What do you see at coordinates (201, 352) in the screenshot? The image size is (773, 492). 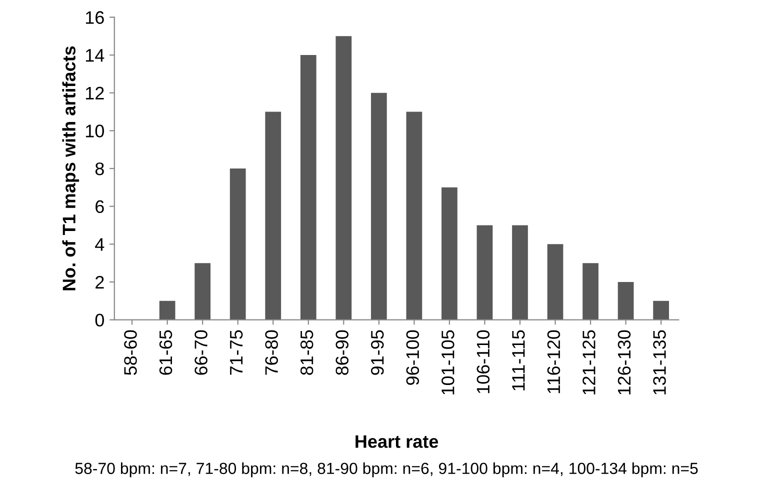 I see `x-tick-label: 66-70` at bounding box center [201, 352].